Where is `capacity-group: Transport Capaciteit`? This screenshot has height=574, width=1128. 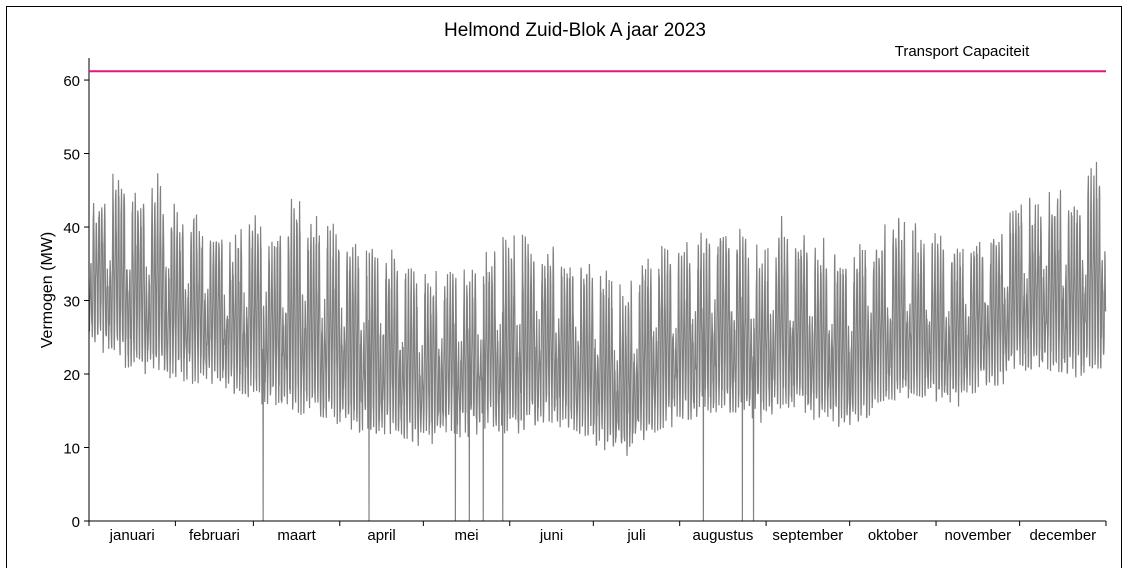
capacity-group: Transport Capaciteit is located at coordinates (597, 58).